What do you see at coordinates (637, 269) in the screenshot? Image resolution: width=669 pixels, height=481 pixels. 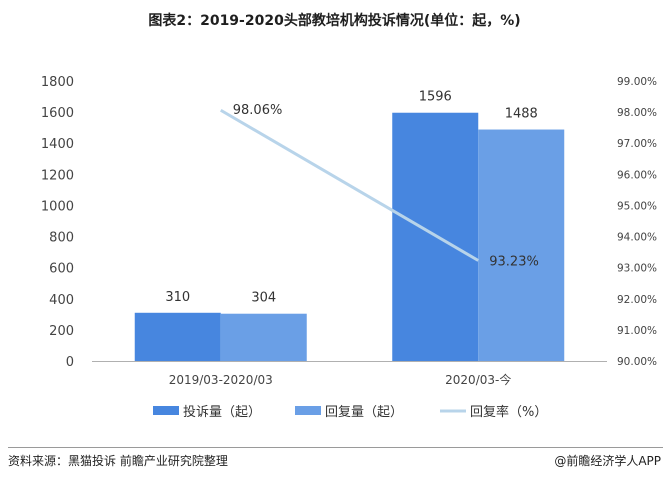 I see `right-axis-tick: 93.00%` at bounding box center [637, 269].